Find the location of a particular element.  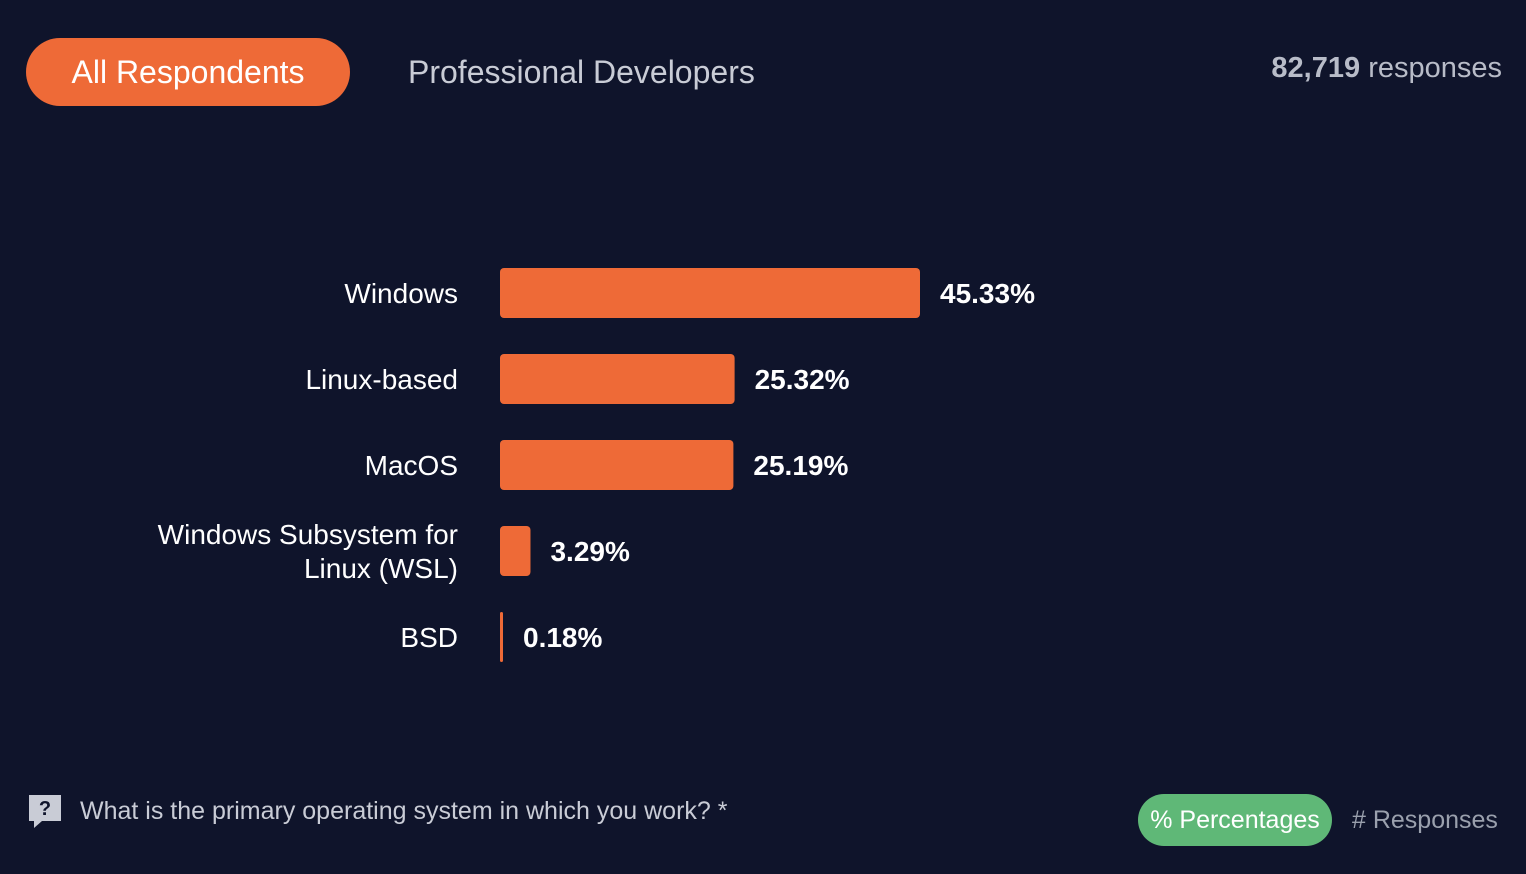

bar-macos is located at coordinates (617, 465).